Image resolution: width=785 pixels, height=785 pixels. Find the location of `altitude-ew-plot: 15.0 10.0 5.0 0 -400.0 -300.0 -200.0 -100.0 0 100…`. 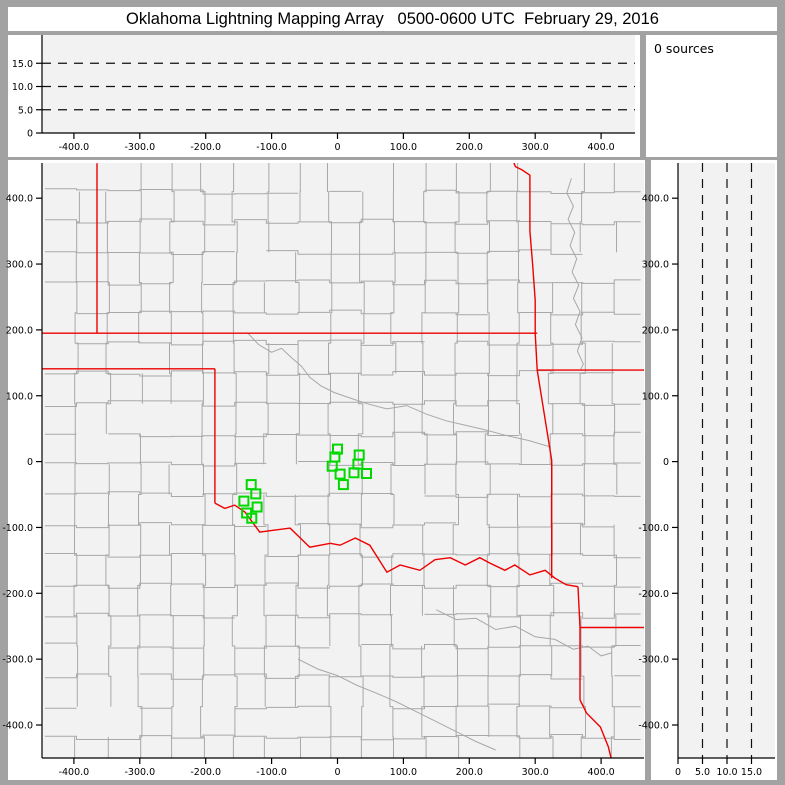

altitude-ew-plot: 15.0 10.0 5.0 0 -400.0 -300.0 -200.0 -100.0 0 100… is located at coordinates (324, 96).